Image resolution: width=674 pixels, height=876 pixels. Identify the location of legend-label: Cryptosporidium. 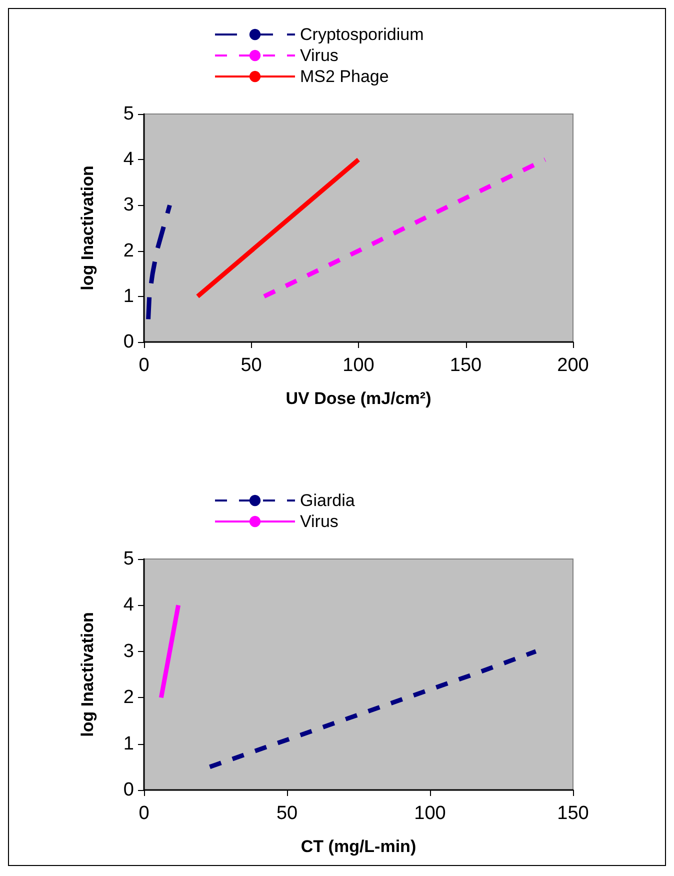
(362, 34).